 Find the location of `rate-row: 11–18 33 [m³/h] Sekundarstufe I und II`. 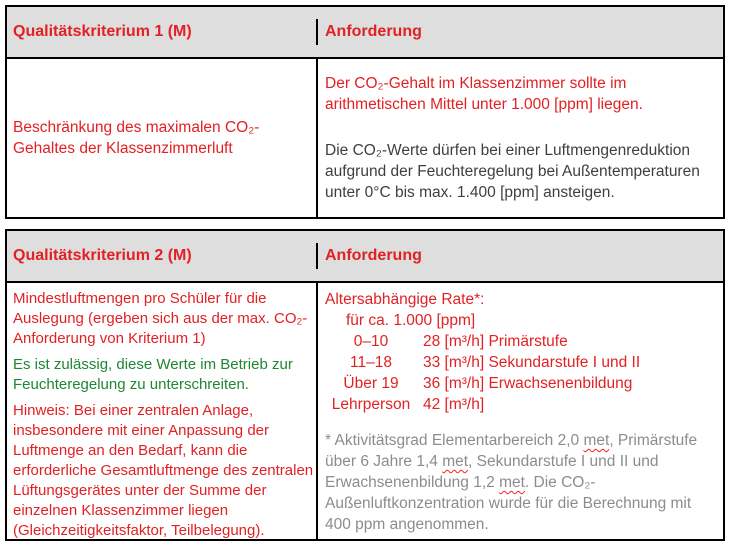

rate-row: 11–18 33 [m³/h] Sekundarstufe I und II is located at coordinates (521, 362).